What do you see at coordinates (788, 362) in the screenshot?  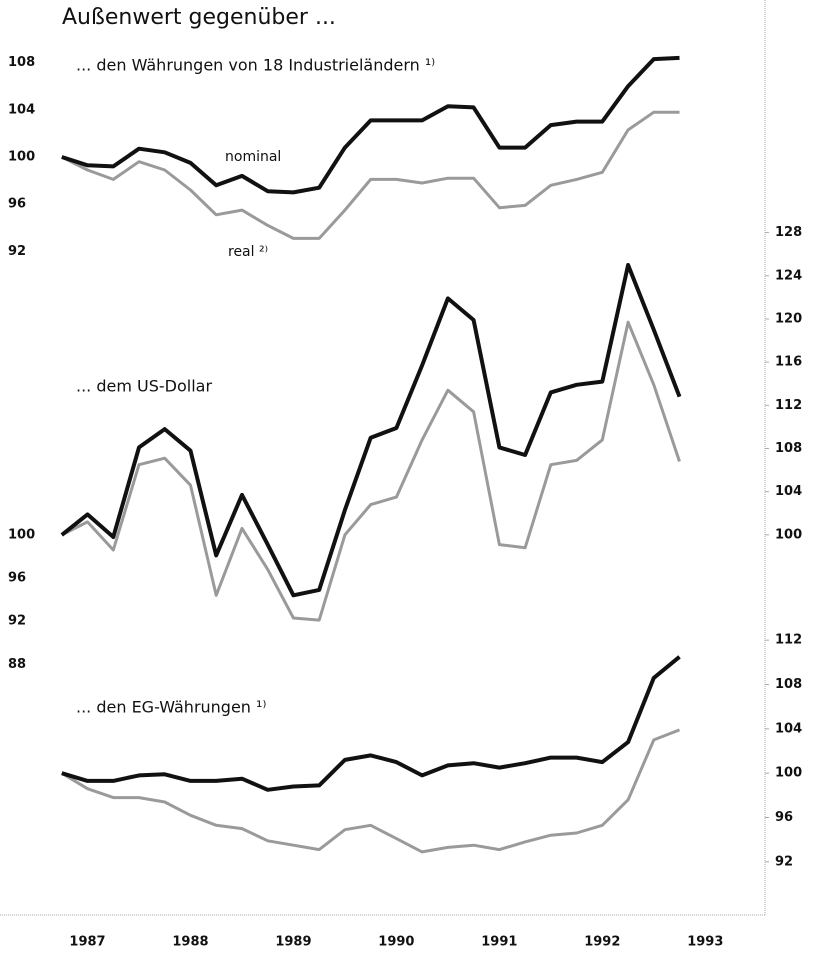 I see `y2-tick-label: 116` at bounding box center [788, 362].